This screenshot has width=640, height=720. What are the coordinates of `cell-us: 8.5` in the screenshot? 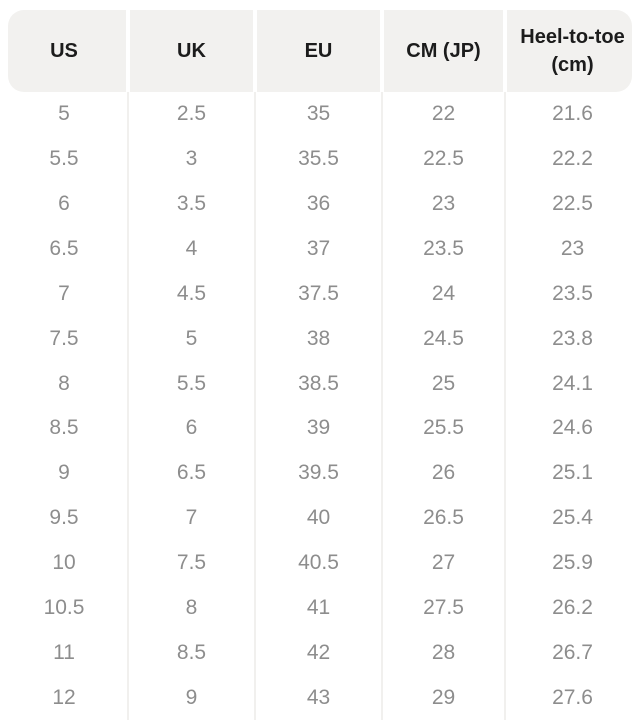 It's located at (64, 428).